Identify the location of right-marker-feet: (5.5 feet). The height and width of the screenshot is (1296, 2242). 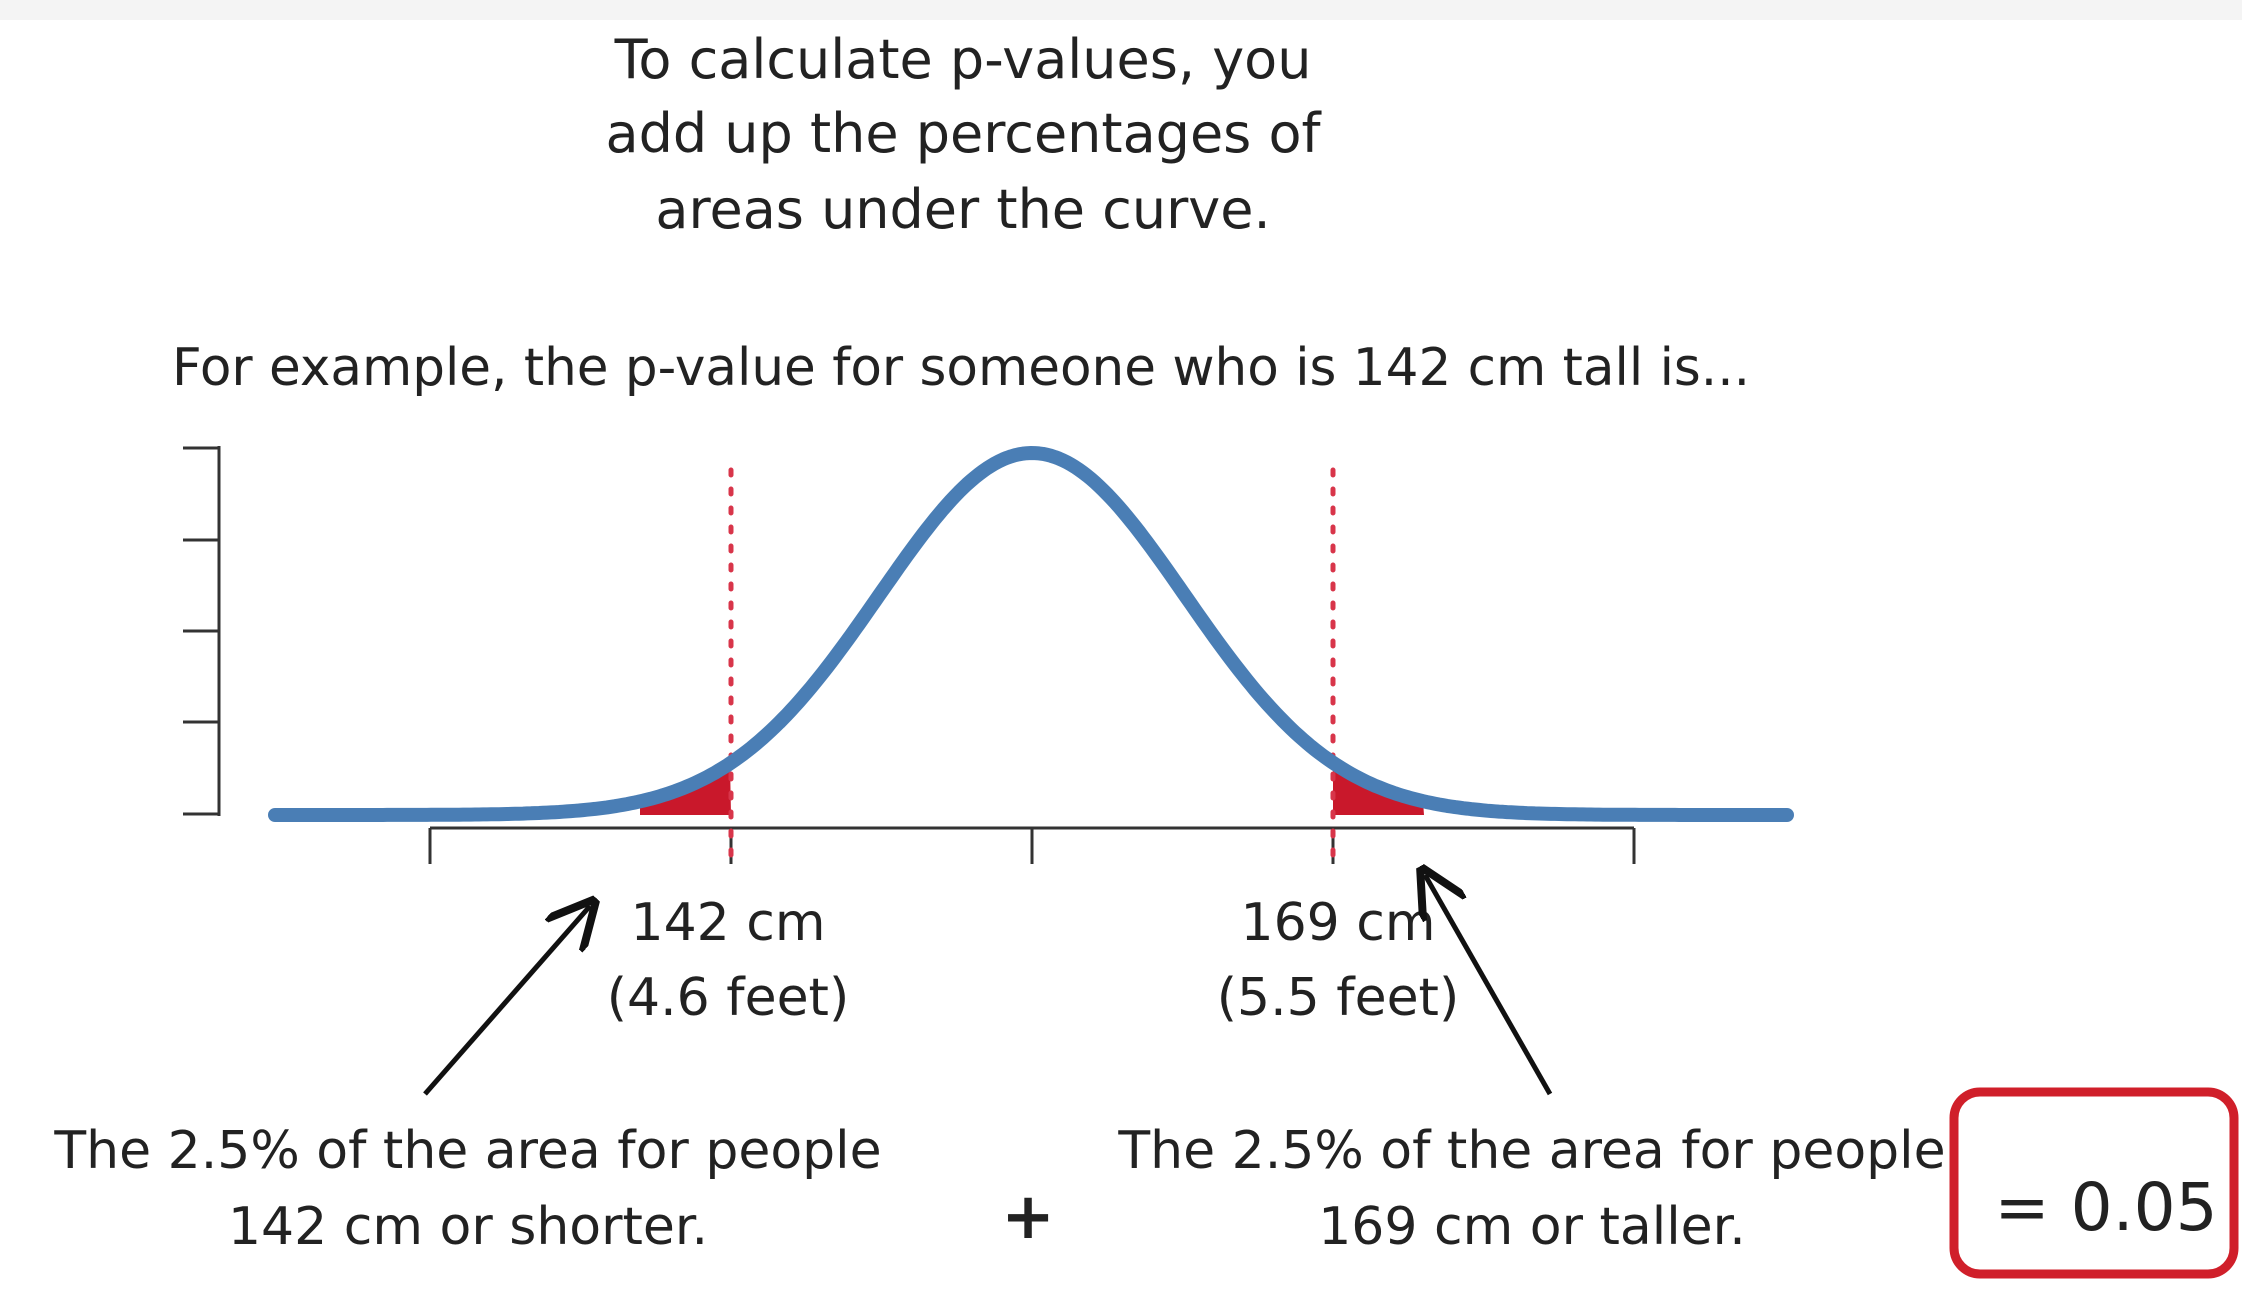
(1338, 998).